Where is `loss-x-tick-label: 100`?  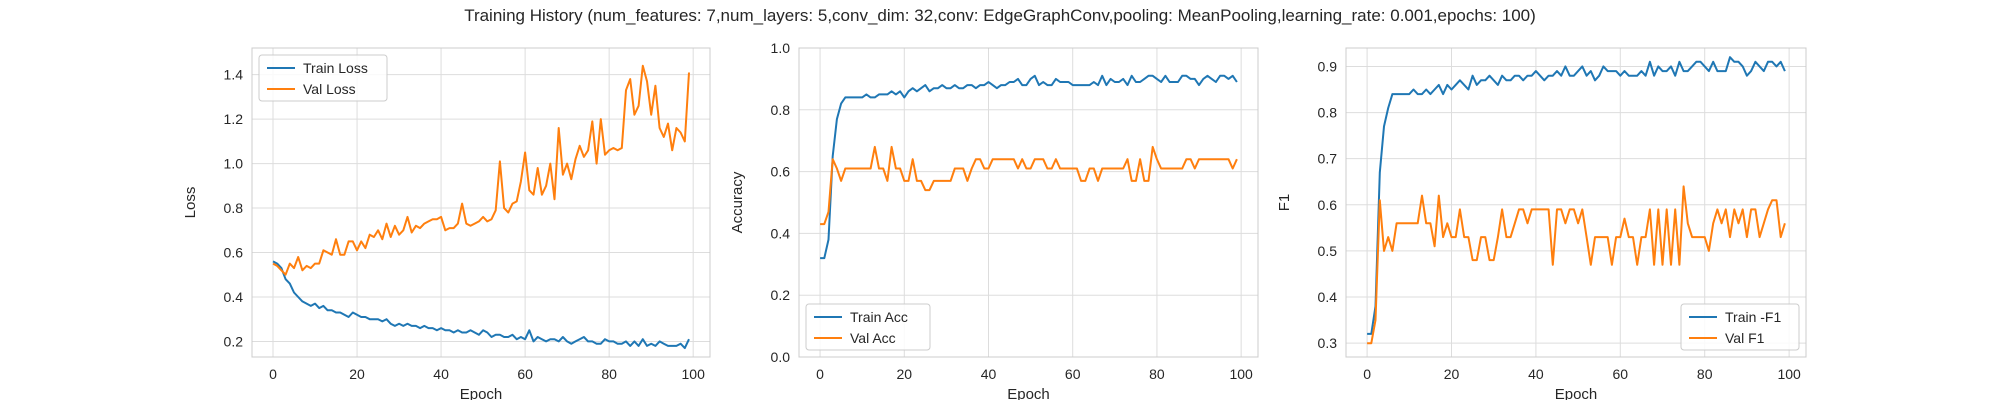 loss-x-tick-label: 100 is located at coordinates (694, 374).